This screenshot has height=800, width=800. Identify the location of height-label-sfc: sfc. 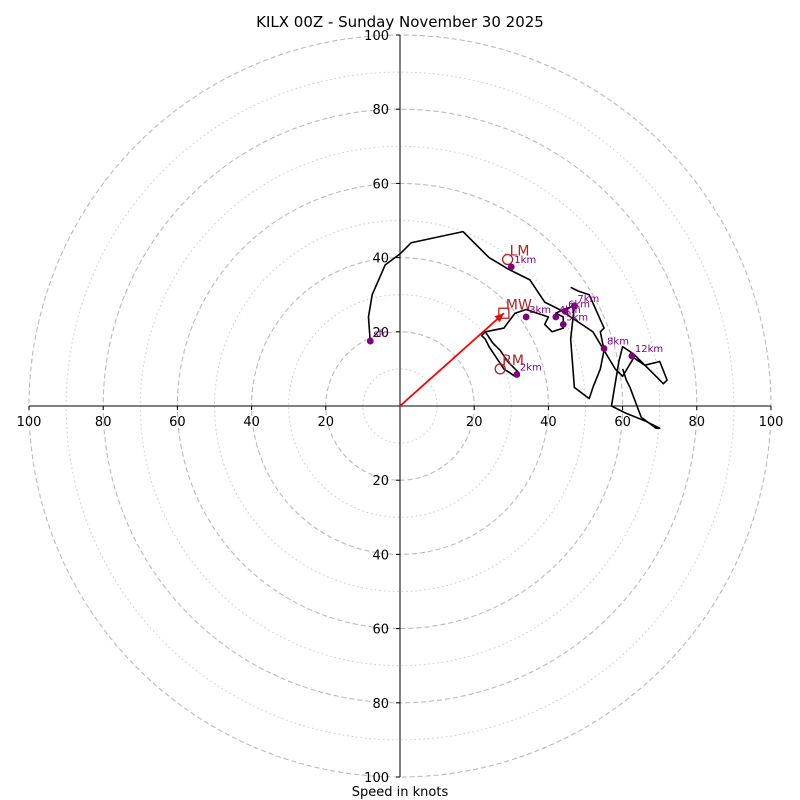
(380, 334).